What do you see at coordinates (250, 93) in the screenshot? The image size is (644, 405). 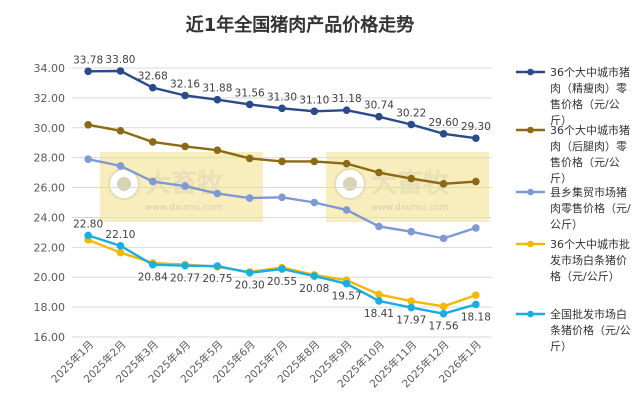 I see `data-label: 31.56` at bounding box center [250, 93].